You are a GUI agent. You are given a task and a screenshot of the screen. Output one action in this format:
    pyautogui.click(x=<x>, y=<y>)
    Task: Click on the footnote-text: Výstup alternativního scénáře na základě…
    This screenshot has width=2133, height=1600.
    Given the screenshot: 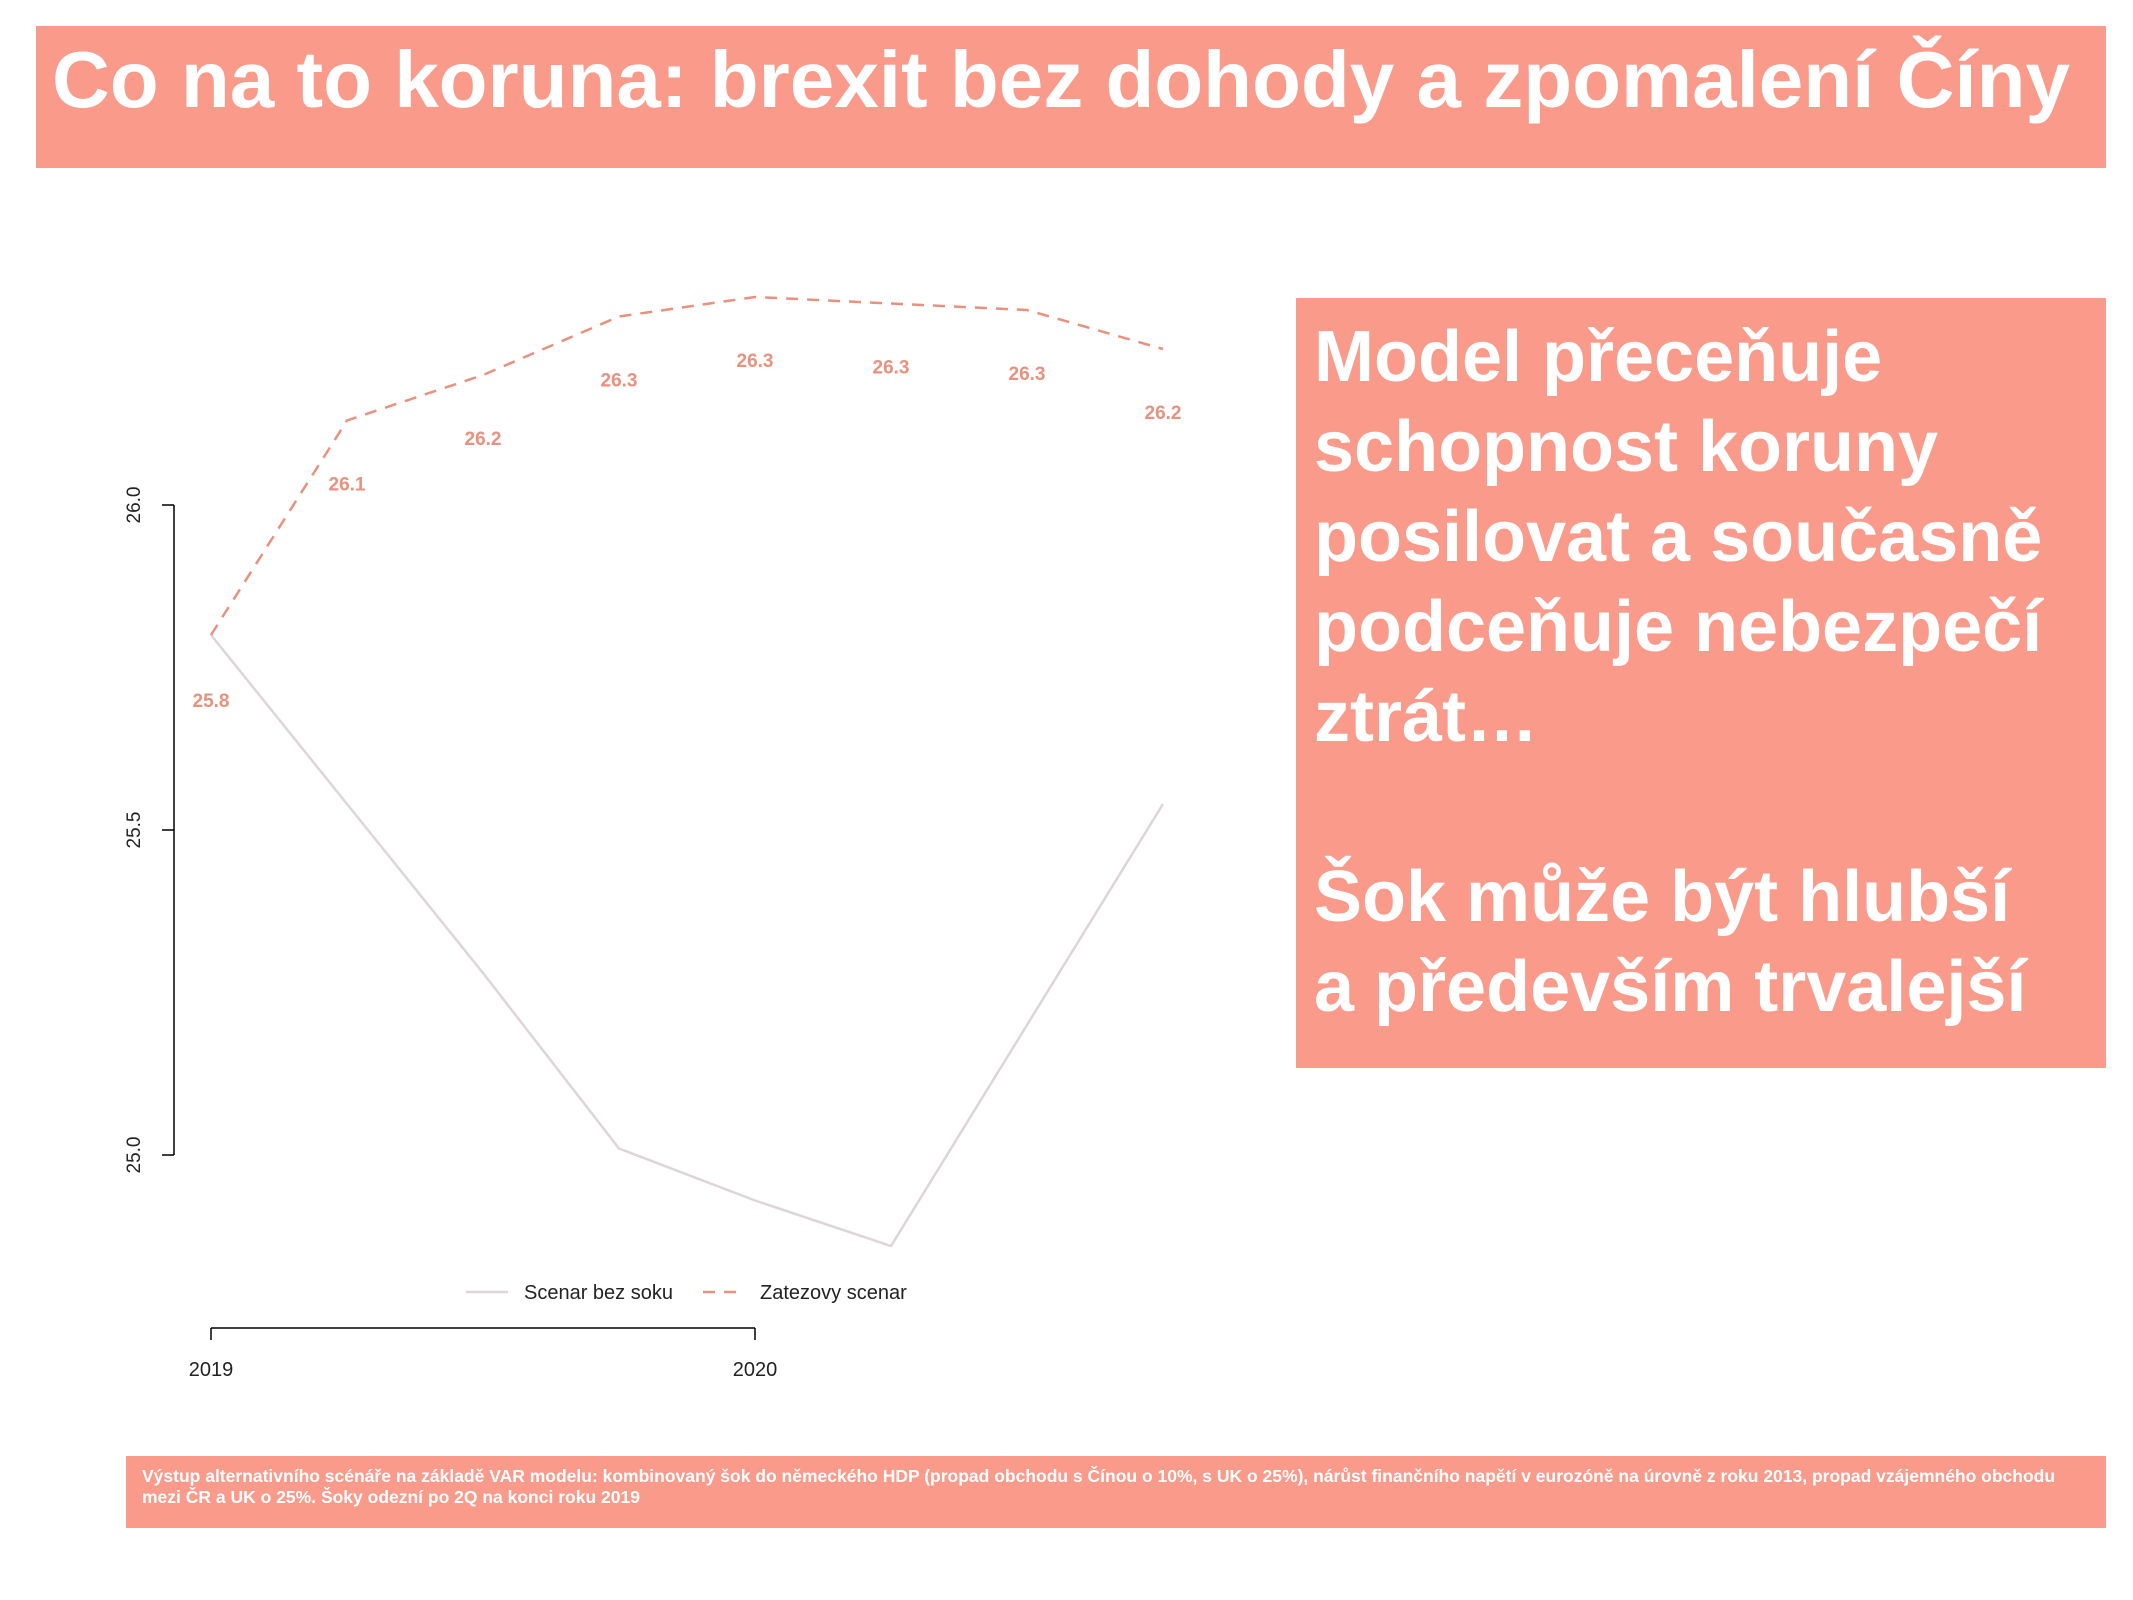 What is the action you would take?
    pyautogui.click(x=1099, y=1486)
    